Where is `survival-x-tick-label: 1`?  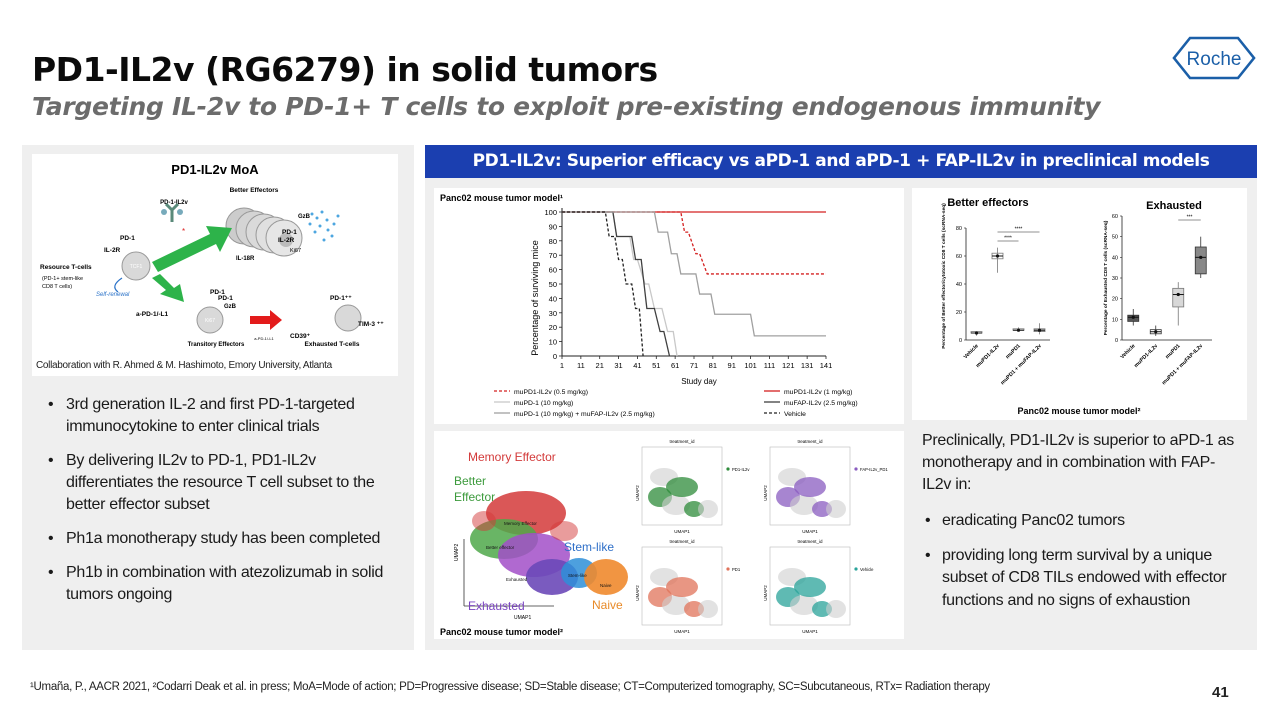 survival-x-tick-label: 1 is located at coordinates (562, 365).